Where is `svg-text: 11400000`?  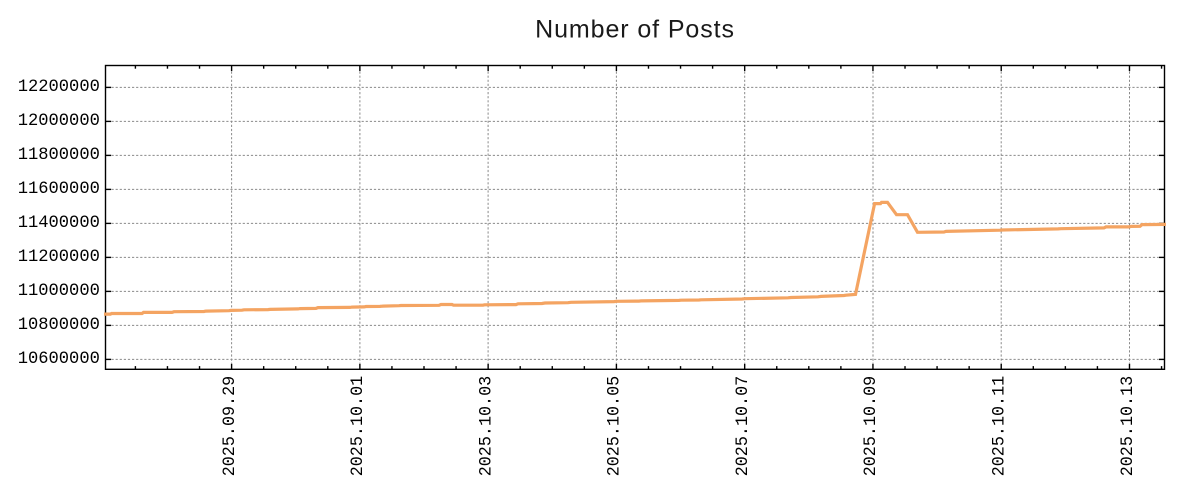
svg-text: 11400000 is located at coordinates (59, 223).